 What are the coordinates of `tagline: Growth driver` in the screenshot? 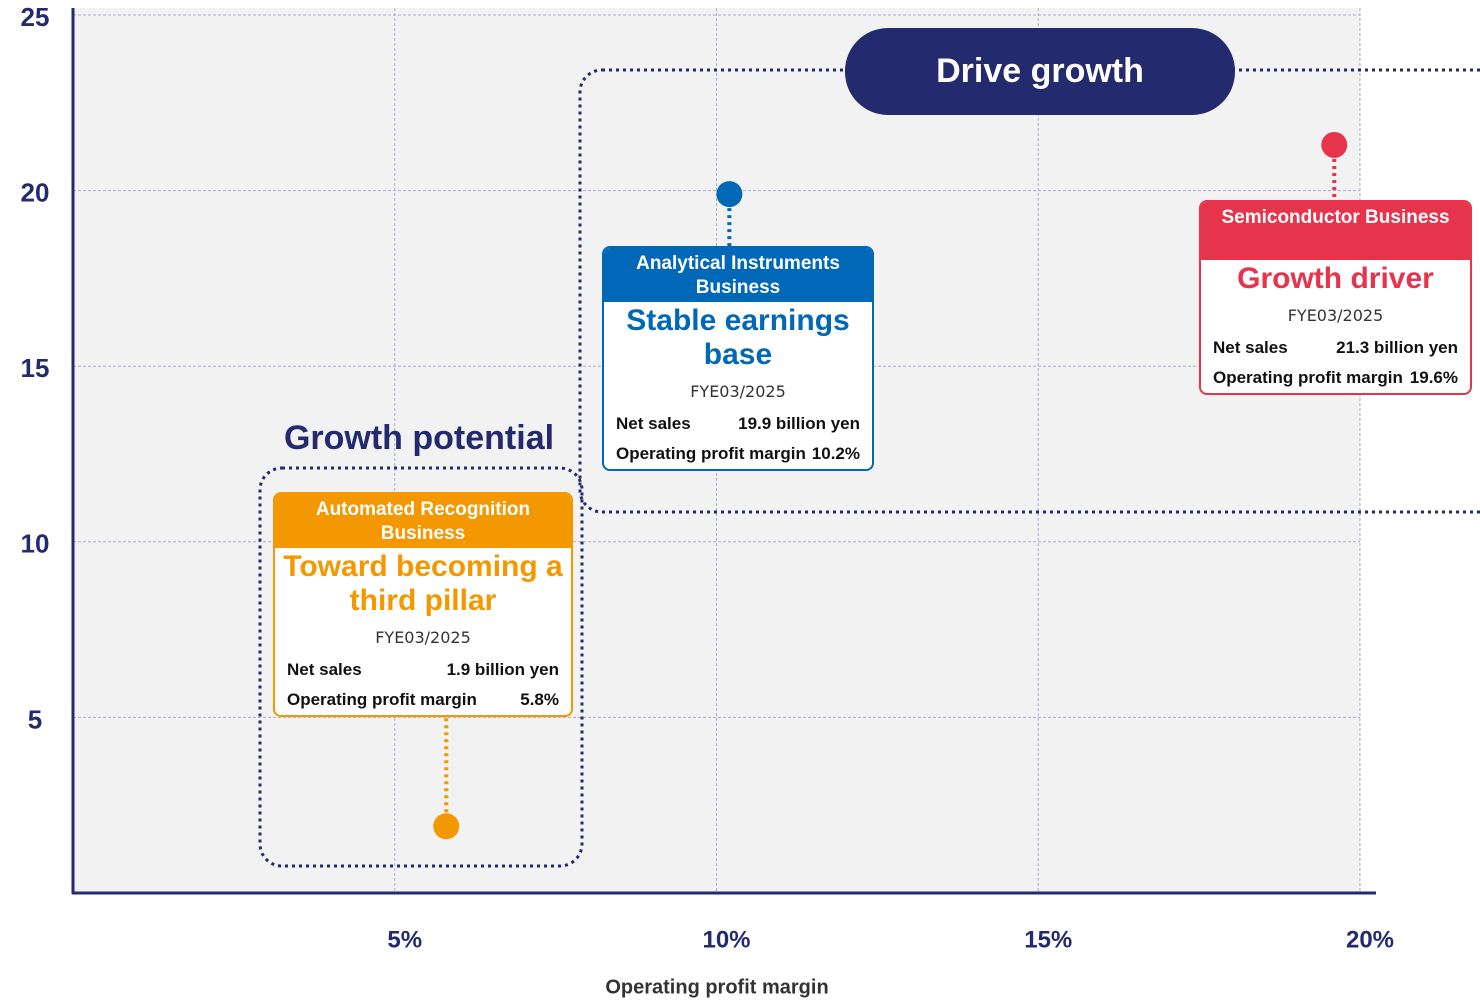 It's located at (1335, 278).